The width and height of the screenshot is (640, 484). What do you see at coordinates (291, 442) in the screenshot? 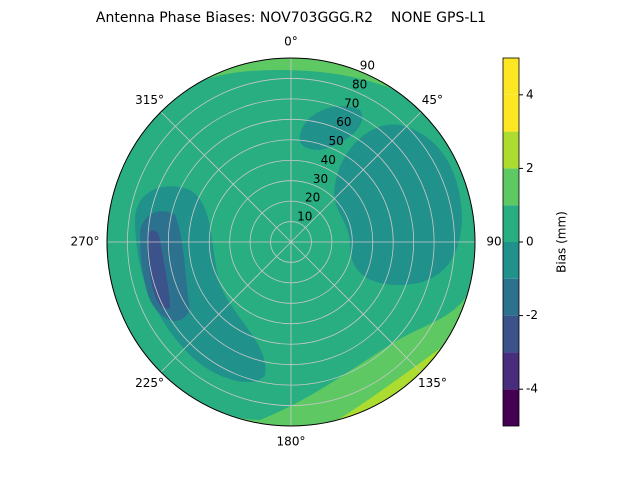
I see `theta-tick-label: 180°` at bounding box center [291, 442].